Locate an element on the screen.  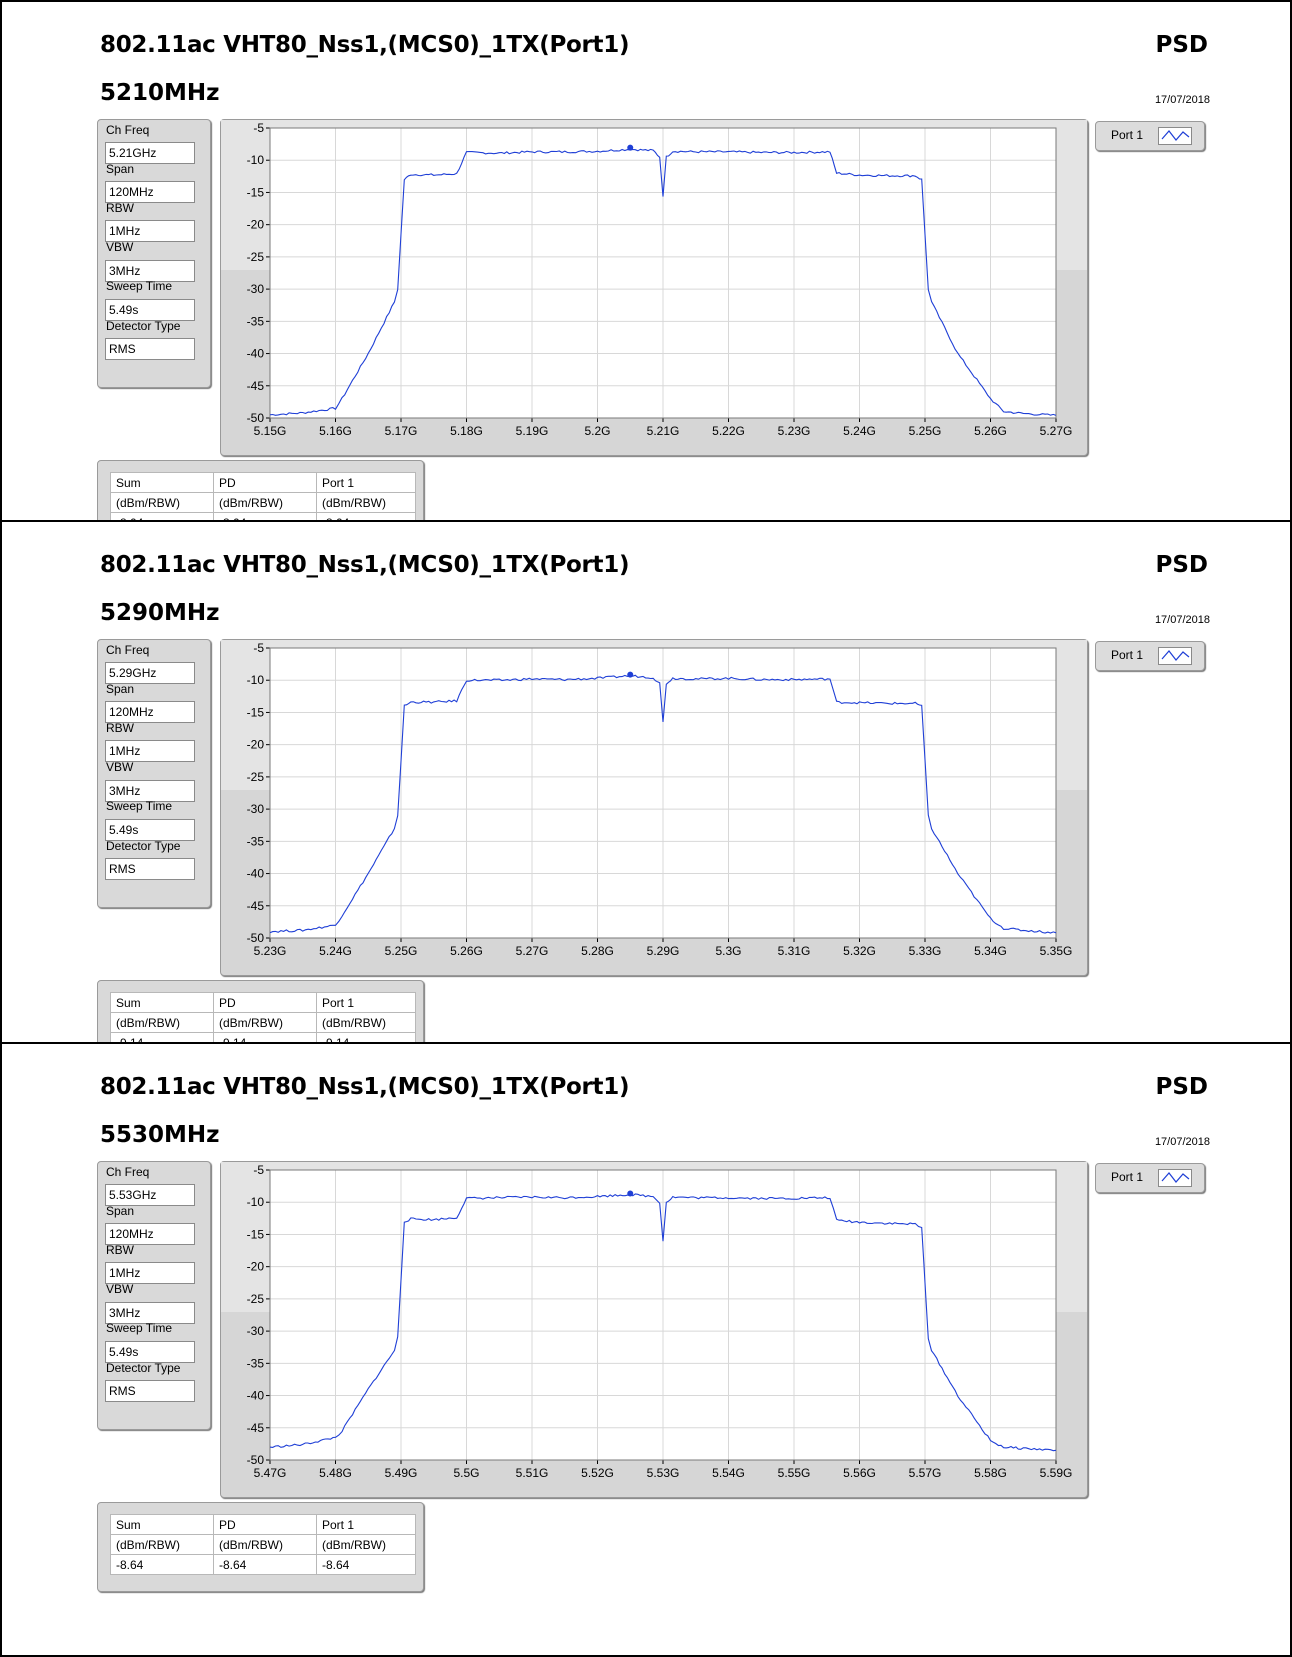
results-row-values: -8.64 -8.64 -8.64 is located at coordinates (263, 1564).